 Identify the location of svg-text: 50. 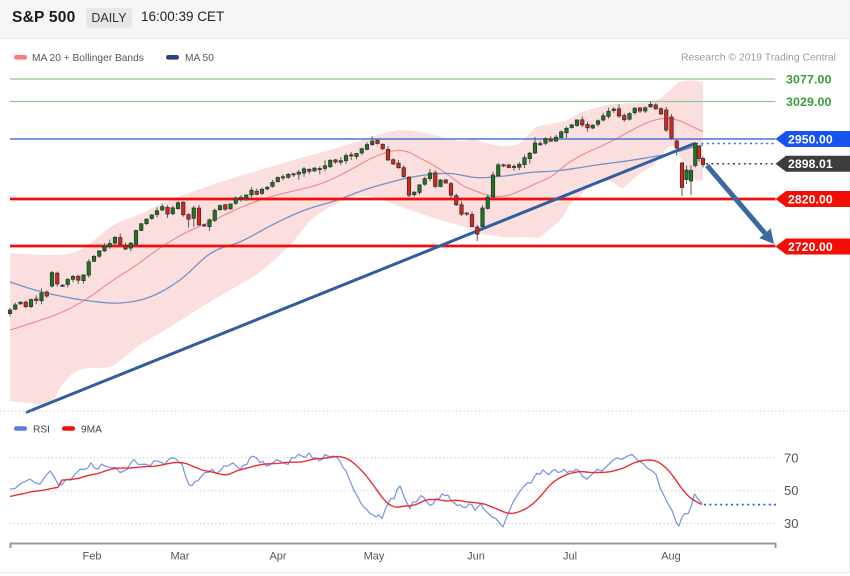
(791, 490).